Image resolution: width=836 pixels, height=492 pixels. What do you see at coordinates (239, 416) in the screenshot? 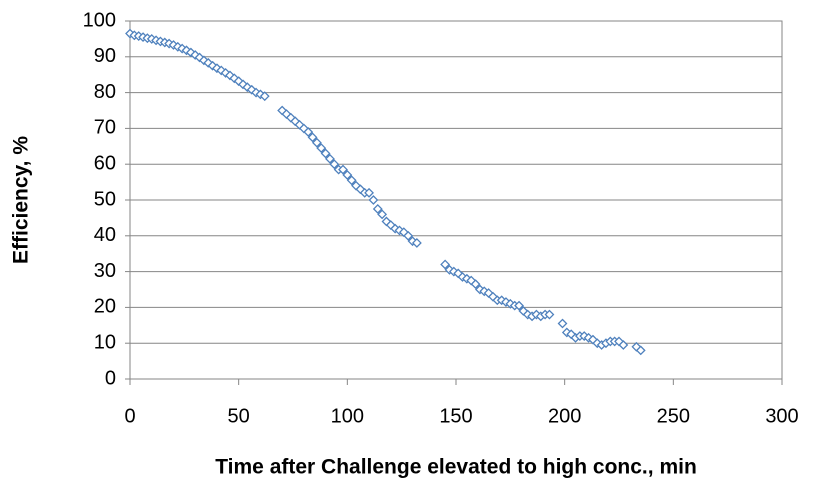
I see `x-tick-label: 50` at bounding box center [239, 416].